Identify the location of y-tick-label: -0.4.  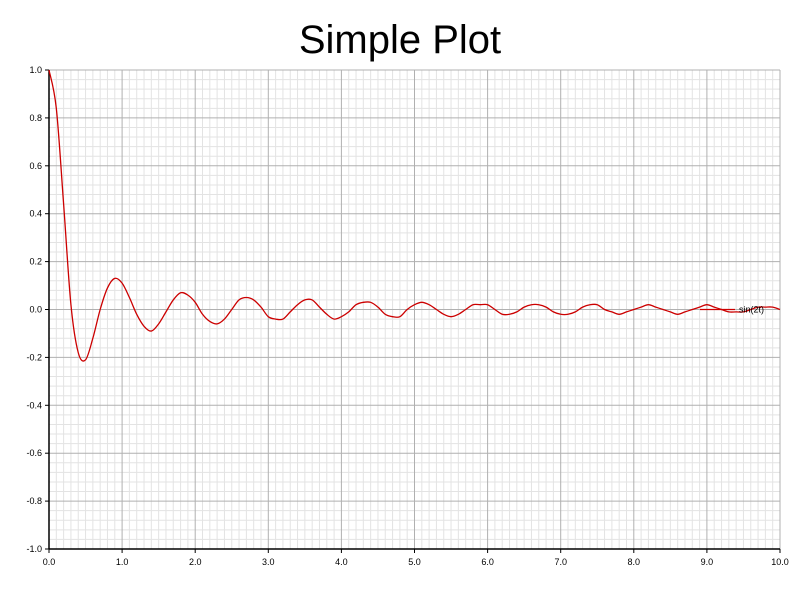
(34, 405).